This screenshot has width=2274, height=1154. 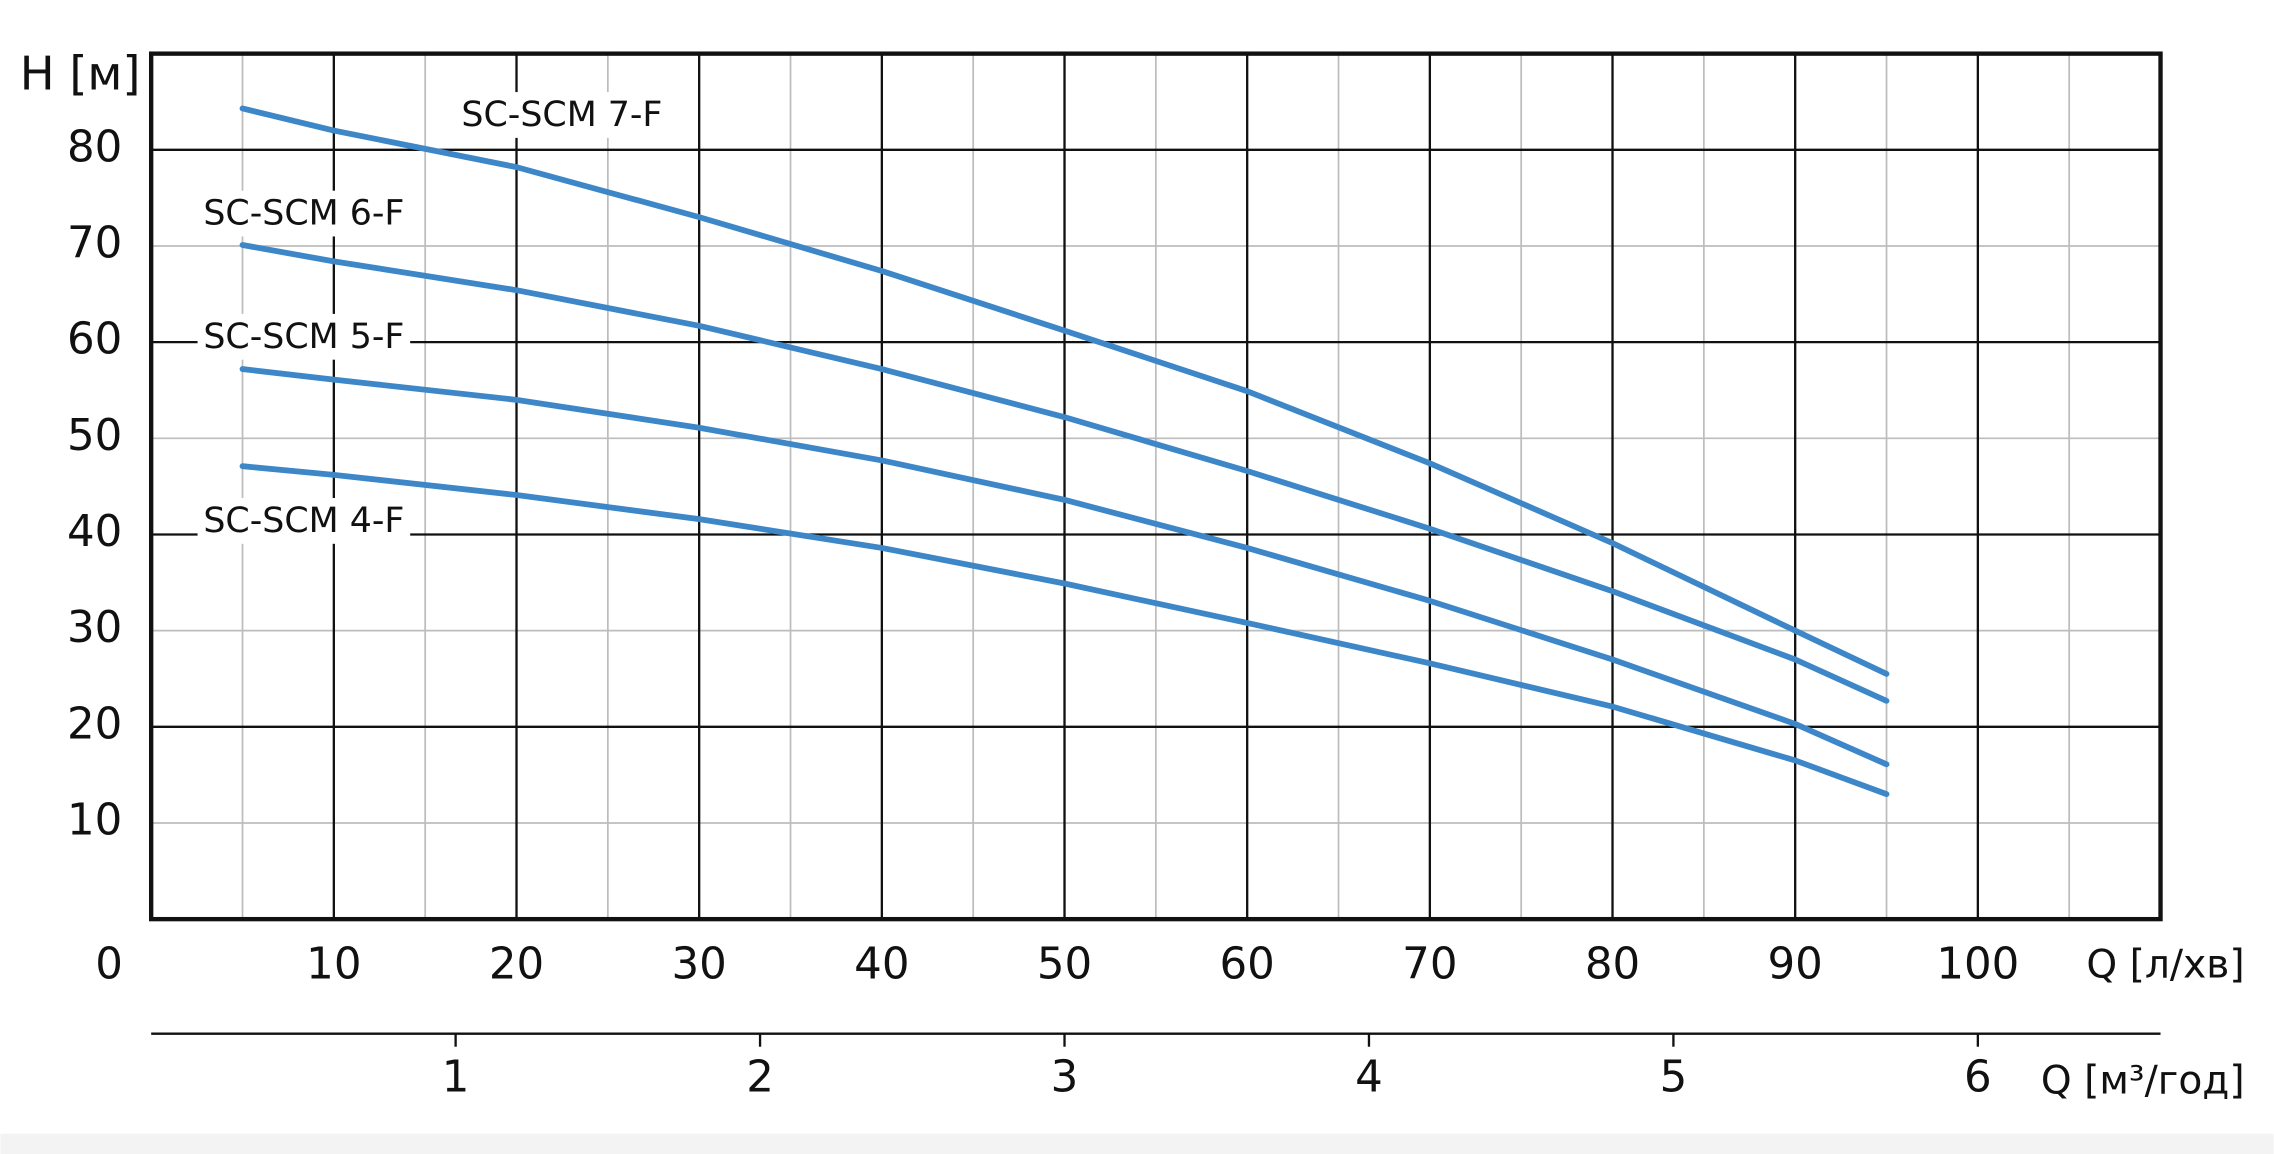 I want to click on x-tick-label: 100, so click(x=1977, y=964).